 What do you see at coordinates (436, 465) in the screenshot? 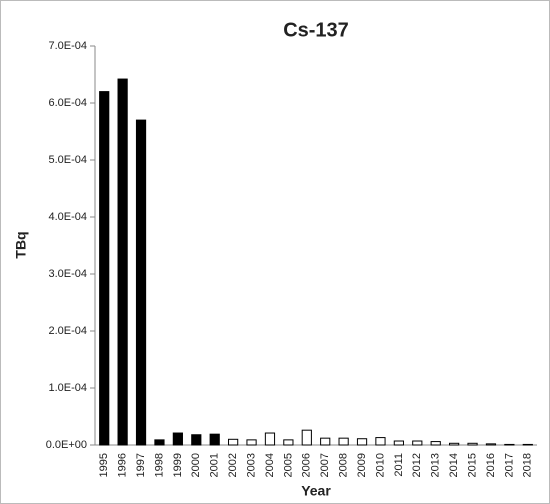
I see `x-tick-label: 2013` at bounding box center [436, 465].